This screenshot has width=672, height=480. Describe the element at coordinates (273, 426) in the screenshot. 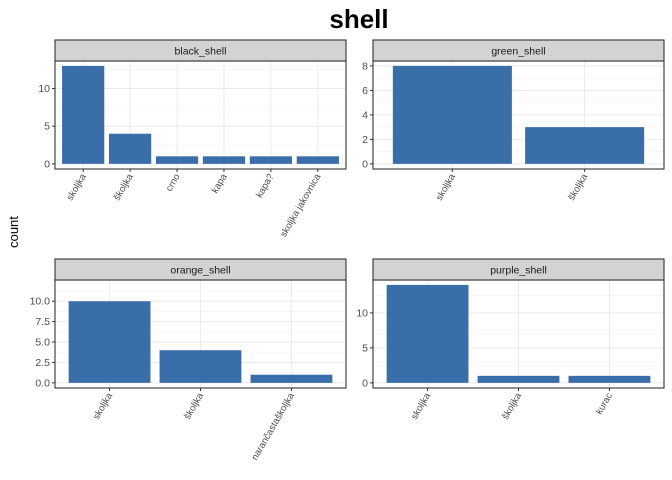

I see `x-tick-label: narančastaškoljka` at that location.